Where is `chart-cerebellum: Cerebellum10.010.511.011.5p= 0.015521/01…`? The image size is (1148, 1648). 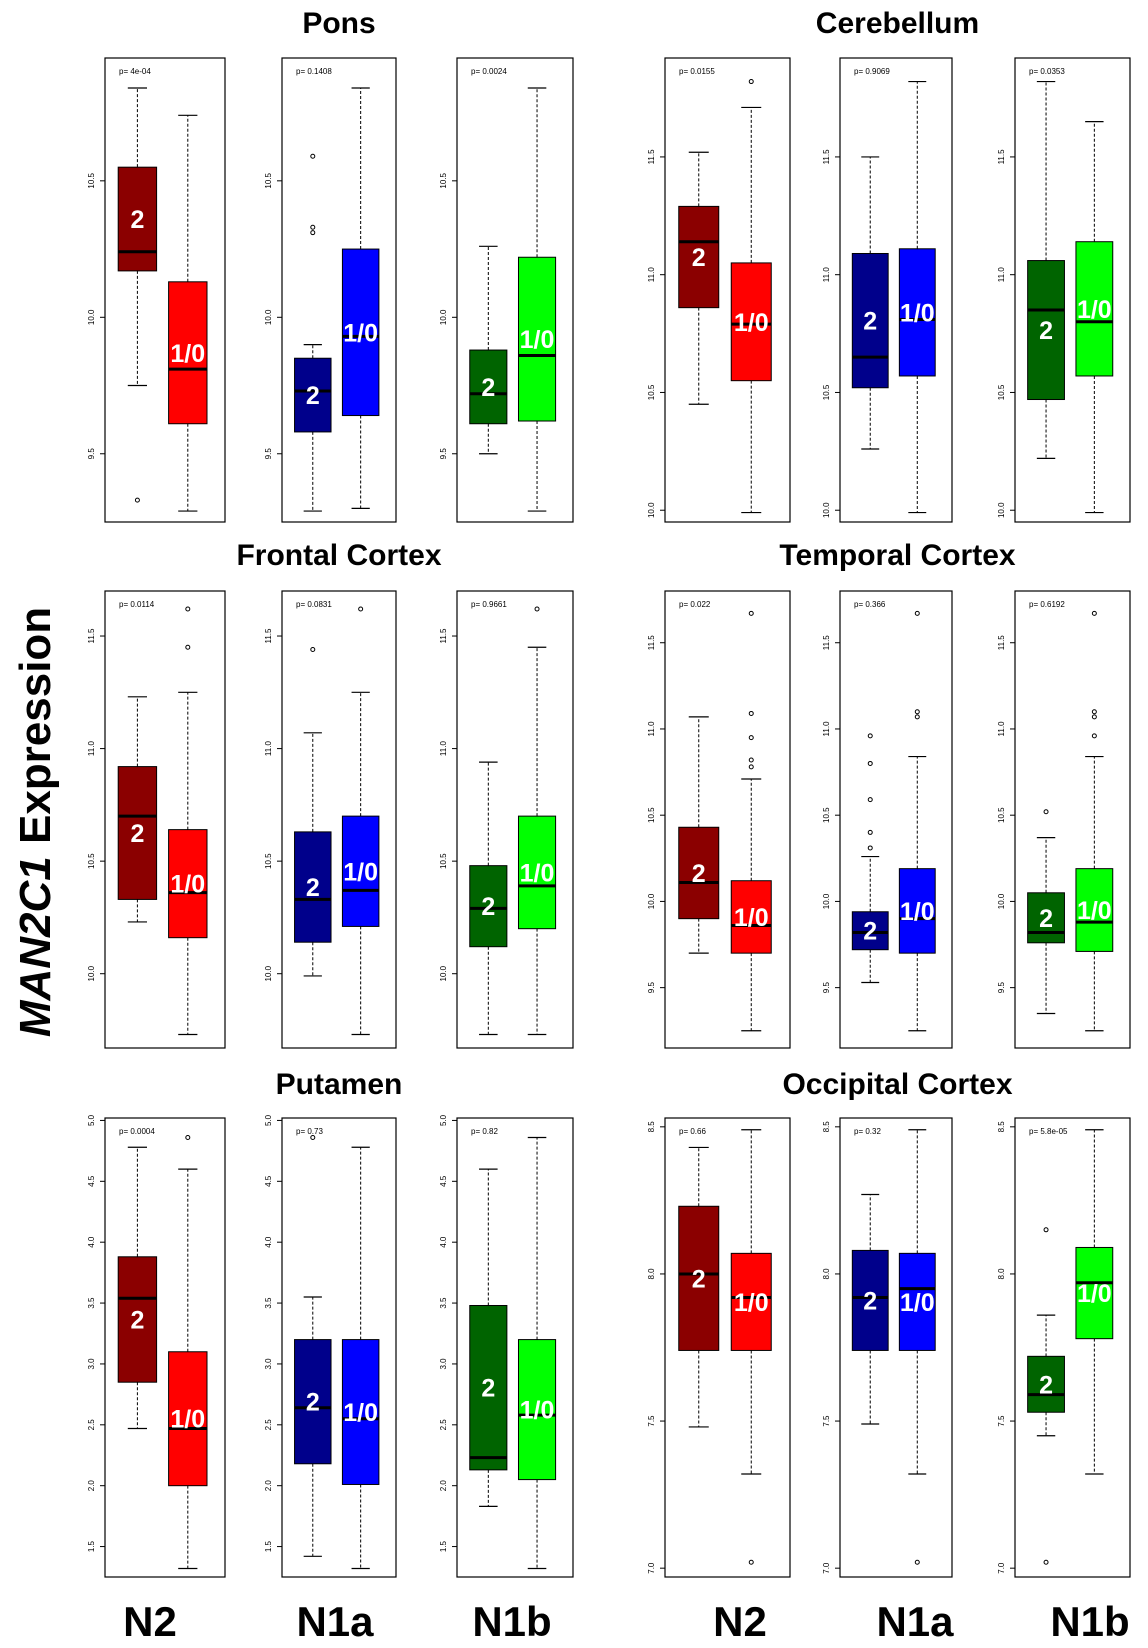
chart-cerebellum: Cerebellum10.010.511.011.5p= 0.015521/01… is located at coordinates (888, 264).